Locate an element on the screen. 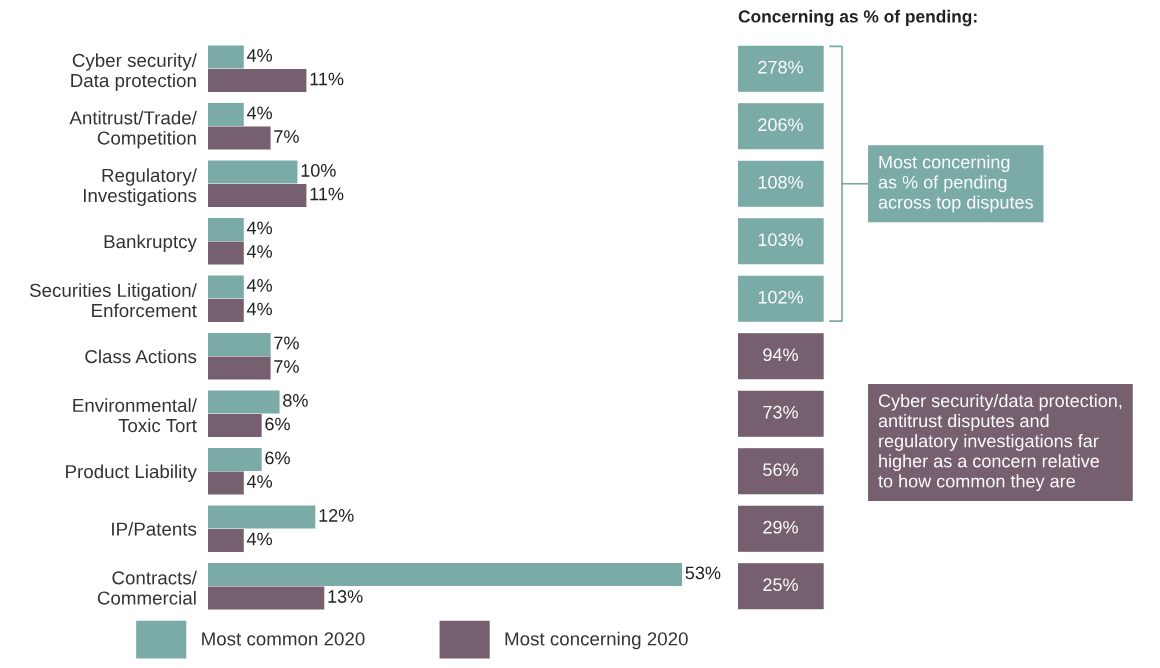  y-tick-label: Product Liability is located at coordinates (131, 473).